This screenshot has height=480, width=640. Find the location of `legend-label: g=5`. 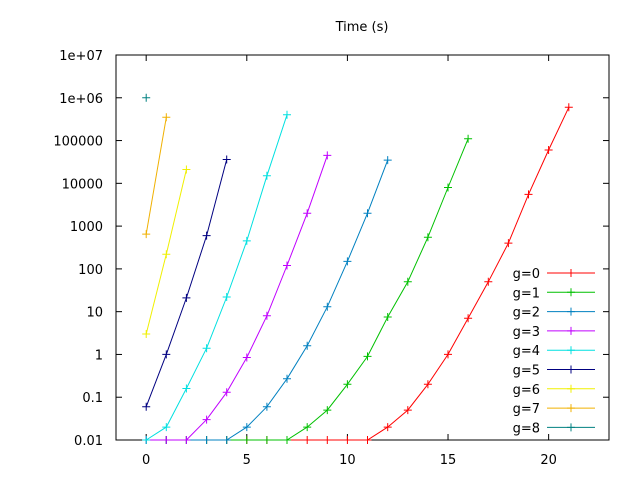

legend-label: g=5 is located at coordinates (526, 371).